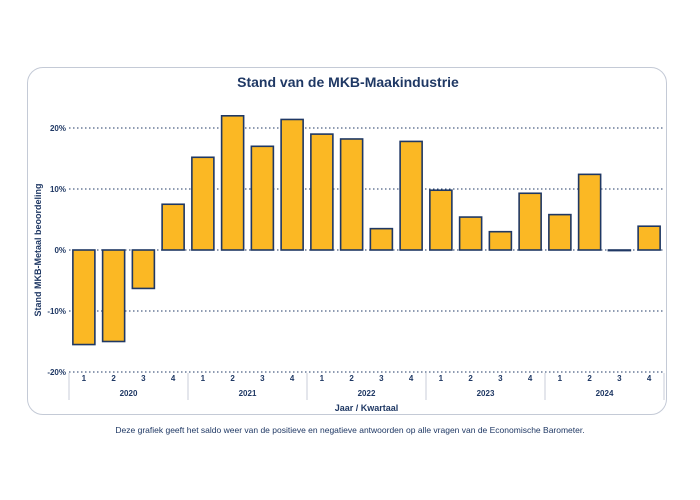  What do you see at coordinates (486, 393) in the screenshot?
I see `x-group-label: 2023` at bounding box center [486, 393].